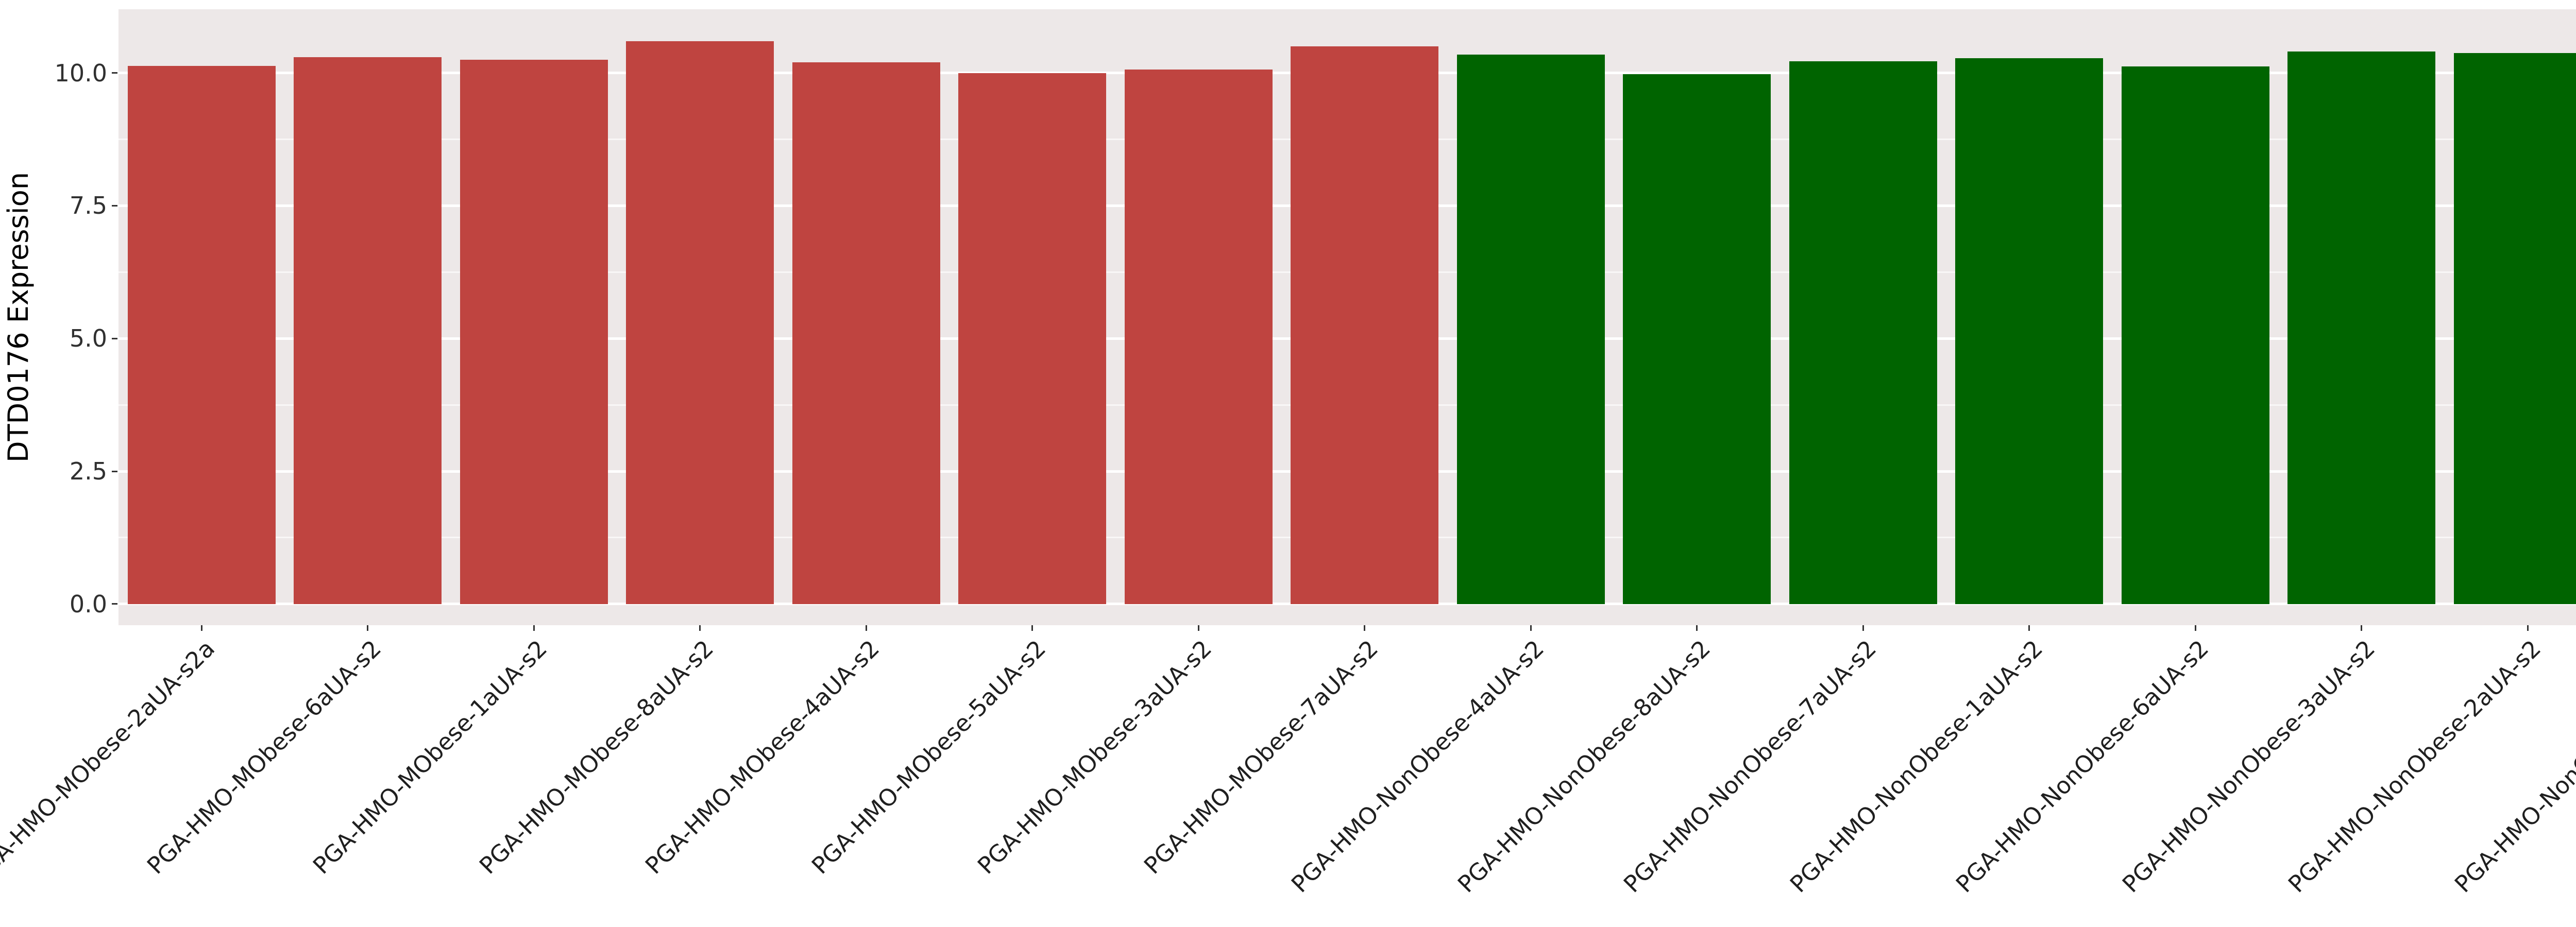  Describe the element at coordinates (1530, 329) in the screenshot. I see `bar-PGA-HMO-NonObese-4aUA-s2` at that location.